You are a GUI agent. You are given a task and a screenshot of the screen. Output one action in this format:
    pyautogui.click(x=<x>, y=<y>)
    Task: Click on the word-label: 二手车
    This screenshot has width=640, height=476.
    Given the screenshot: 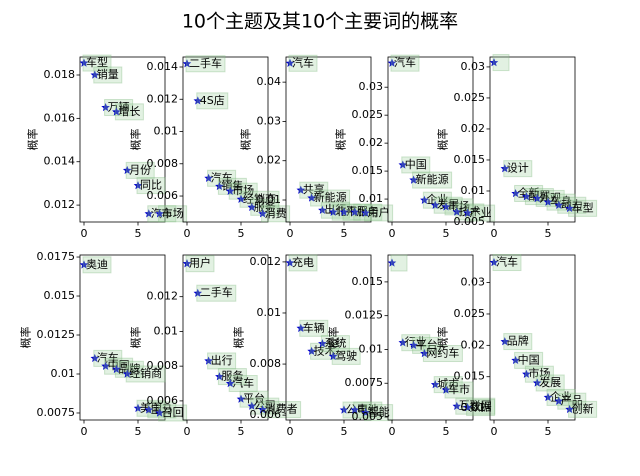 What is the action you would take?
    pyautogui.click(x=205, y=63)
    